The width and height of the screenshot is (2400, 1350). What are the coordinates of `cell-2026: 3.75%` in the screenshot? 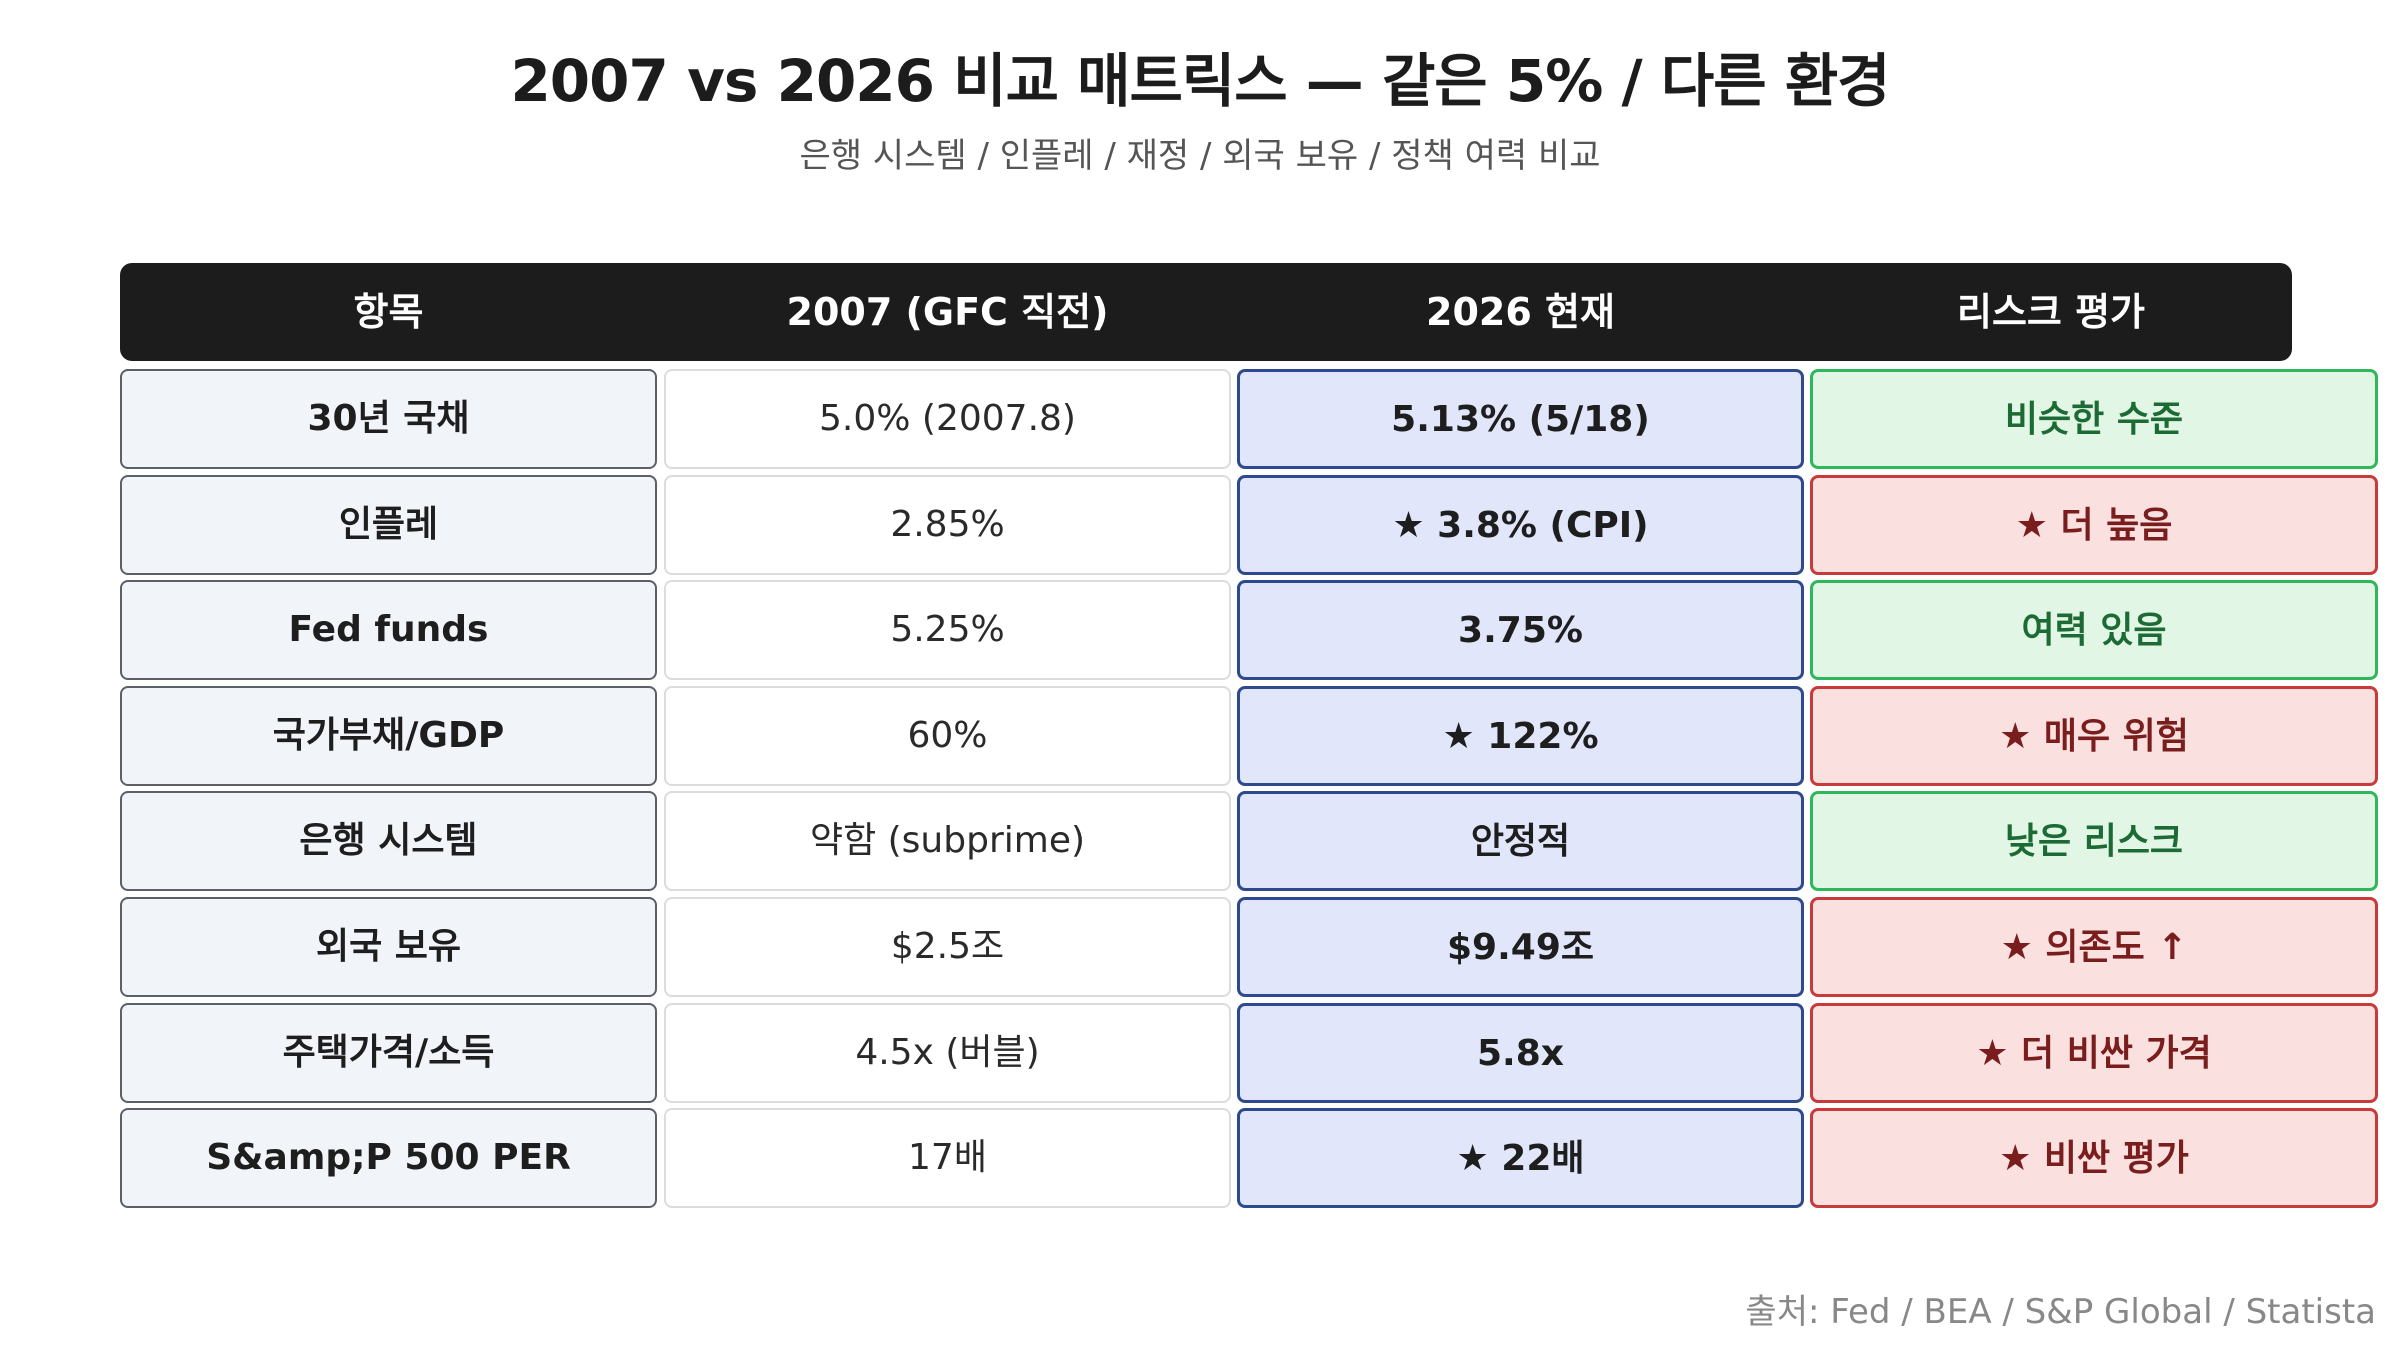 It's located at (1520, 630).